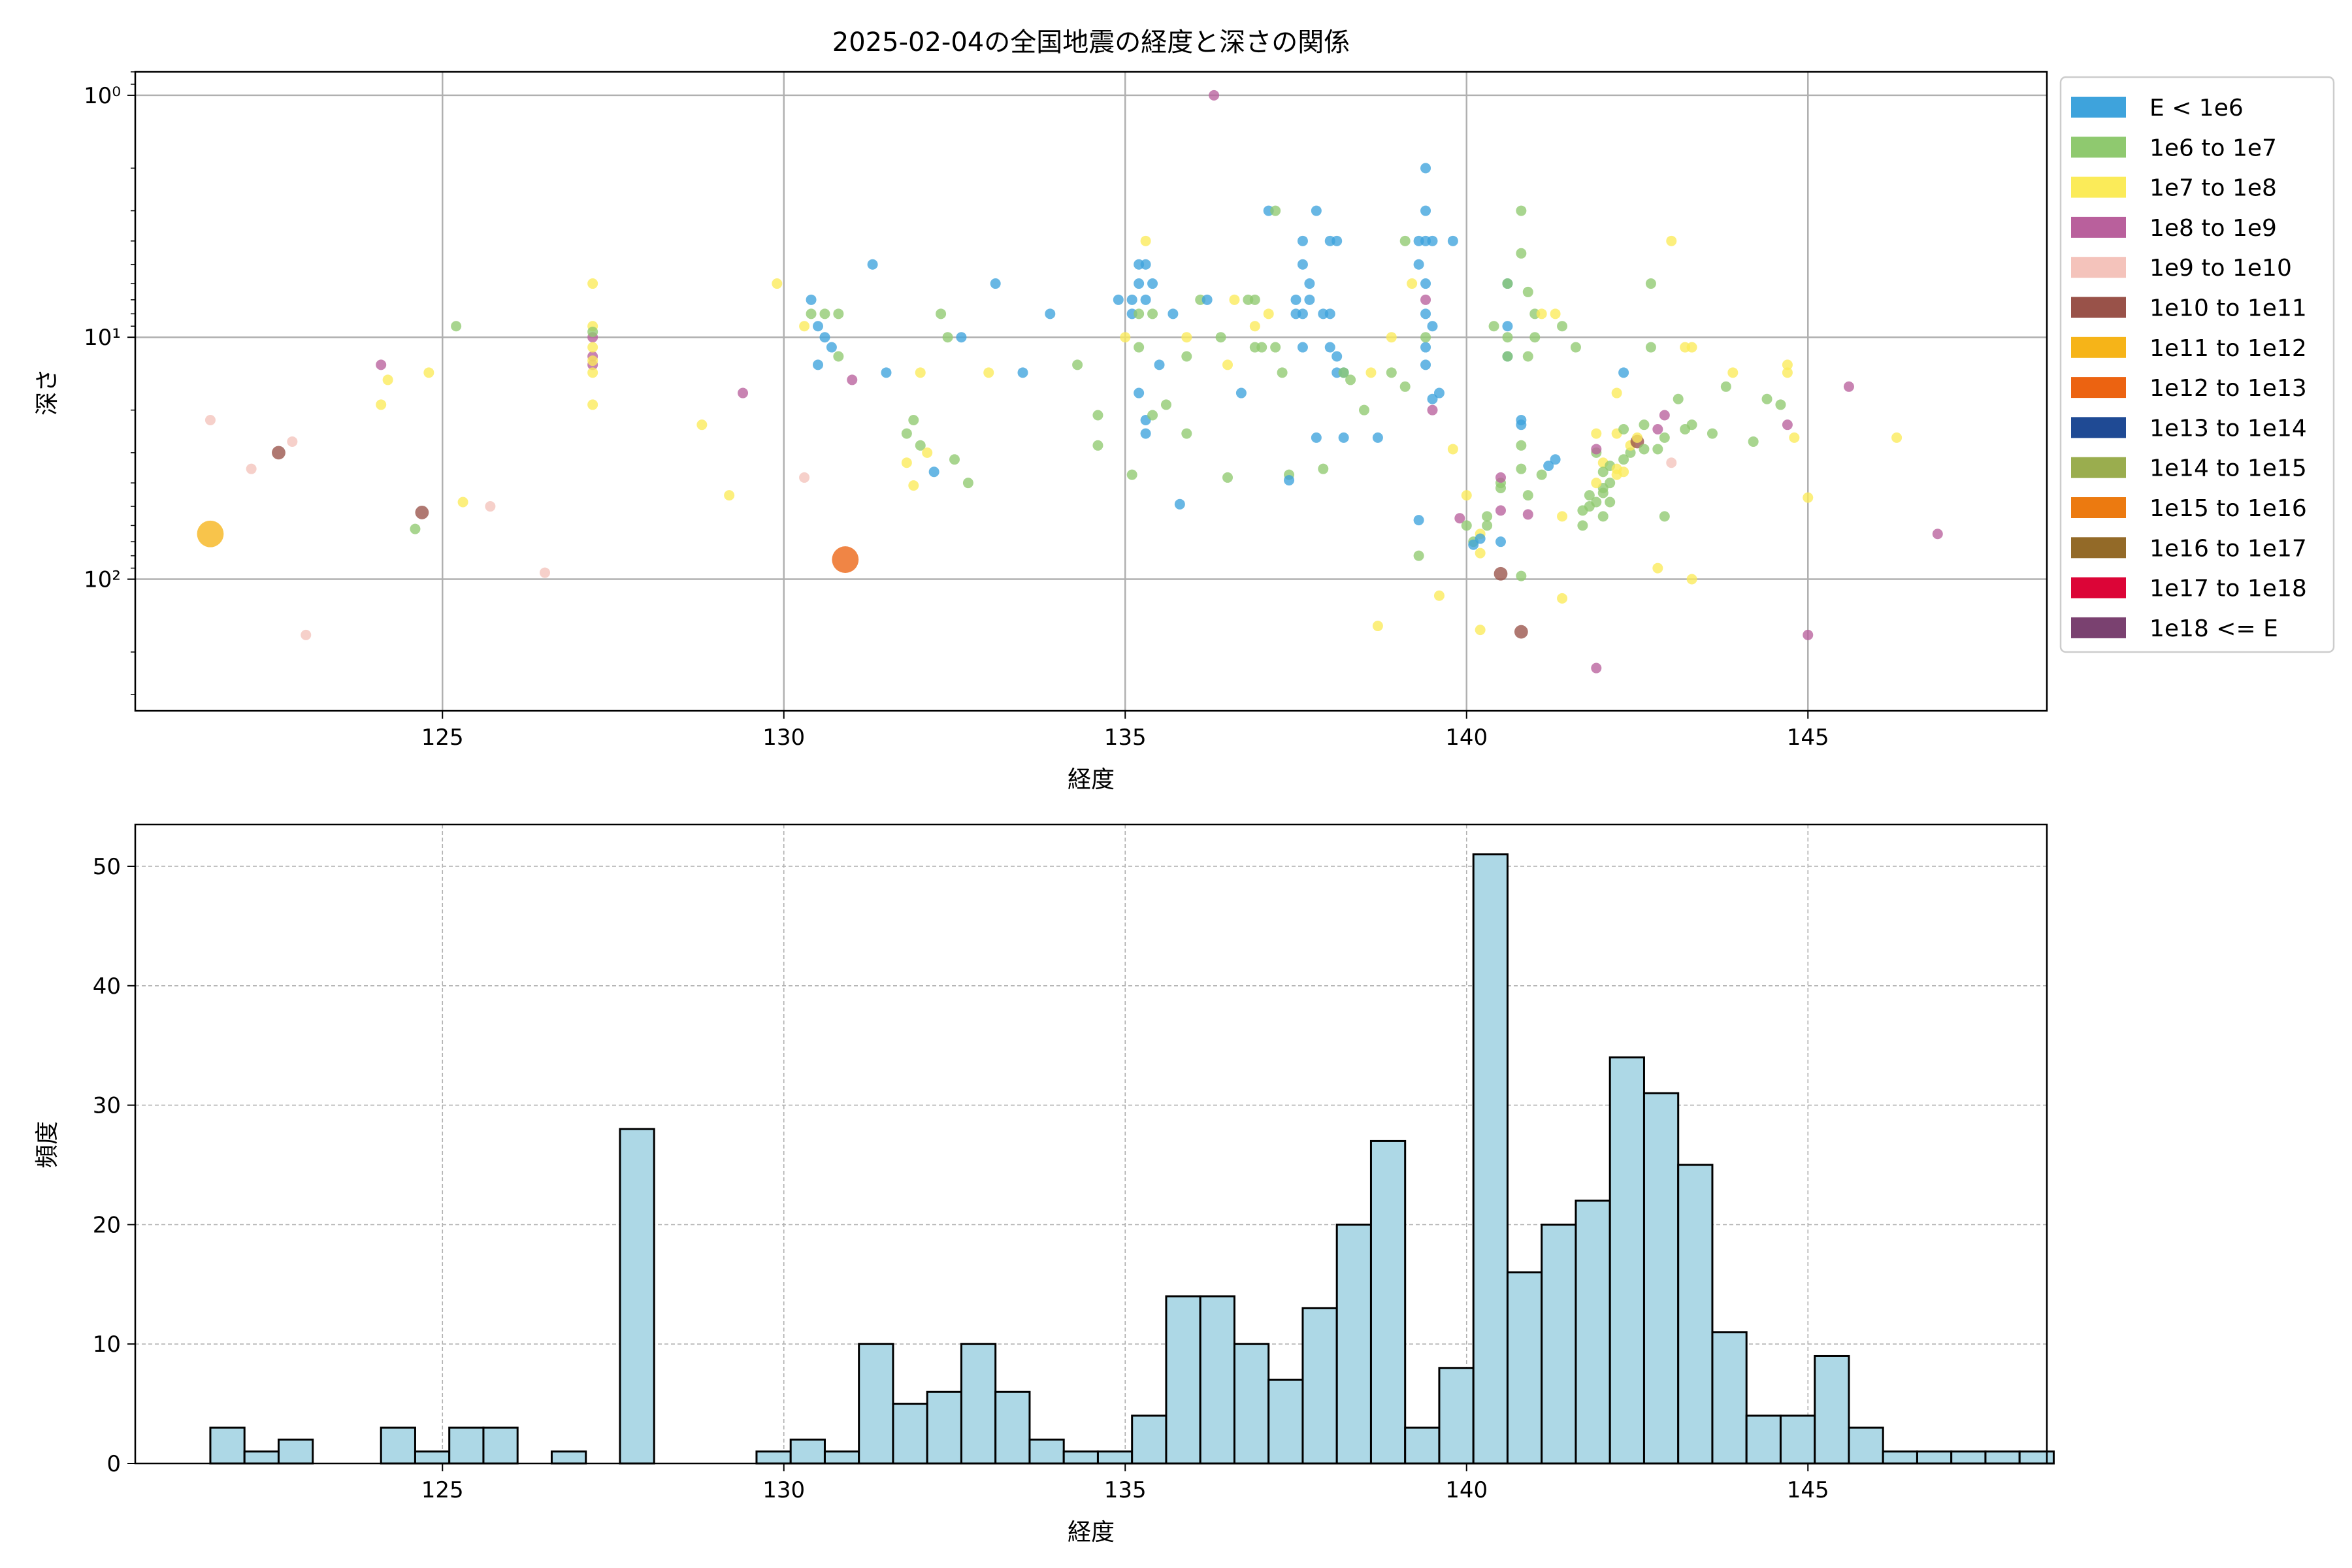  Describe the element at coordinates (2228, 508) in the screenshot. I see `legend-label: 1e15 to 1e16` at that location.